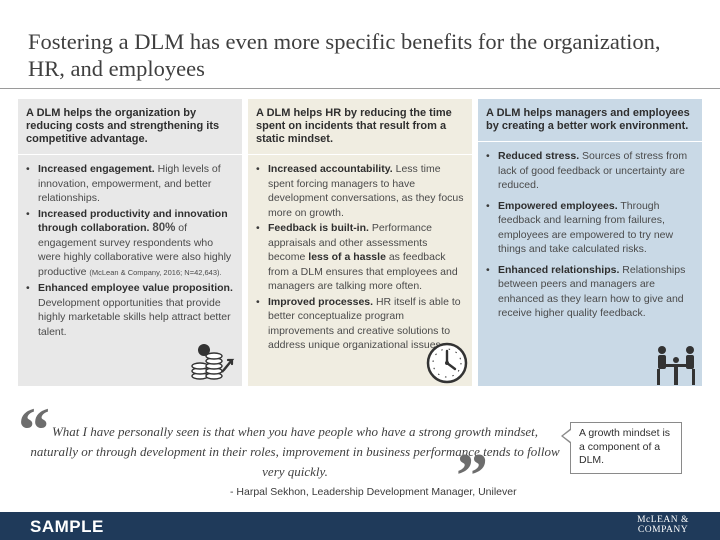  I want to click on stat-value: 80%, so click(164, 228).